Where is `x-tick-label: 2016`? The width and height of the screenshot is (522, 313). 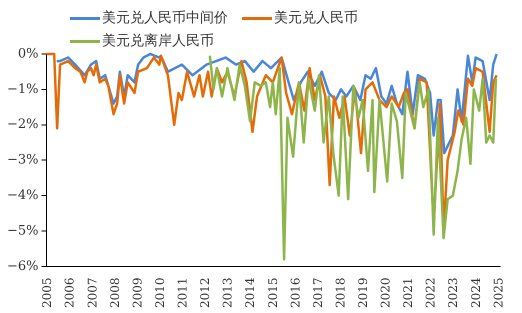 x-tick-label: 2016 is located at coordinates (295, 292).